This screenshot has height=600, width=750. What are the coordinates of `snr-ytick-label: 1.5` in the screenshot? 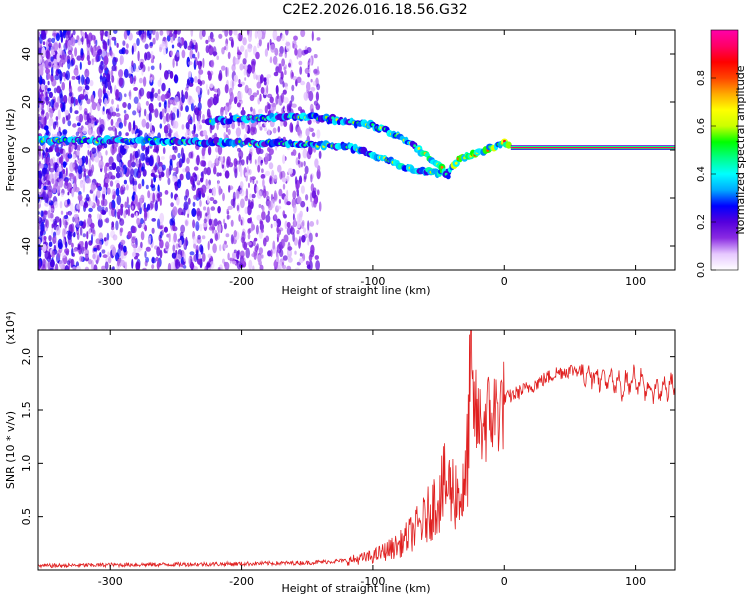 It's located at (26, 410).